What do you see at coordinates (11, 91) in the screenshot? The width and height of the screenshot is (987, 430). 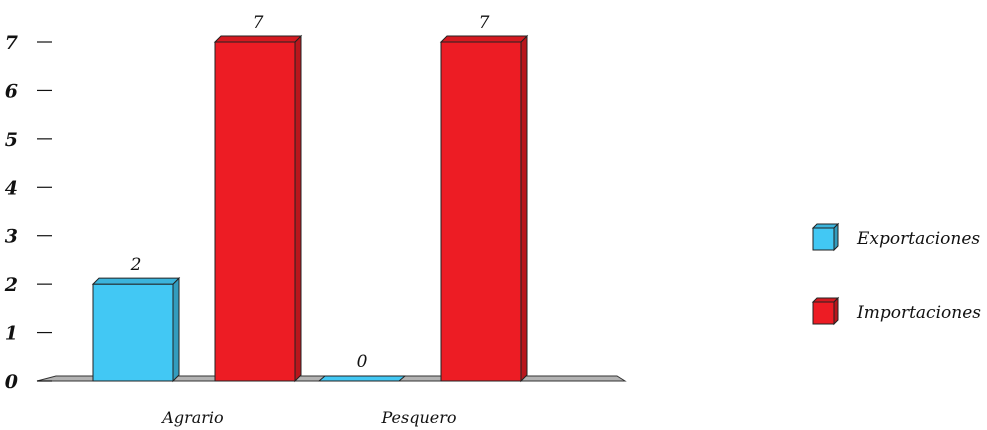 I see `ytick-label: 6` at bounding box center [11, 91].